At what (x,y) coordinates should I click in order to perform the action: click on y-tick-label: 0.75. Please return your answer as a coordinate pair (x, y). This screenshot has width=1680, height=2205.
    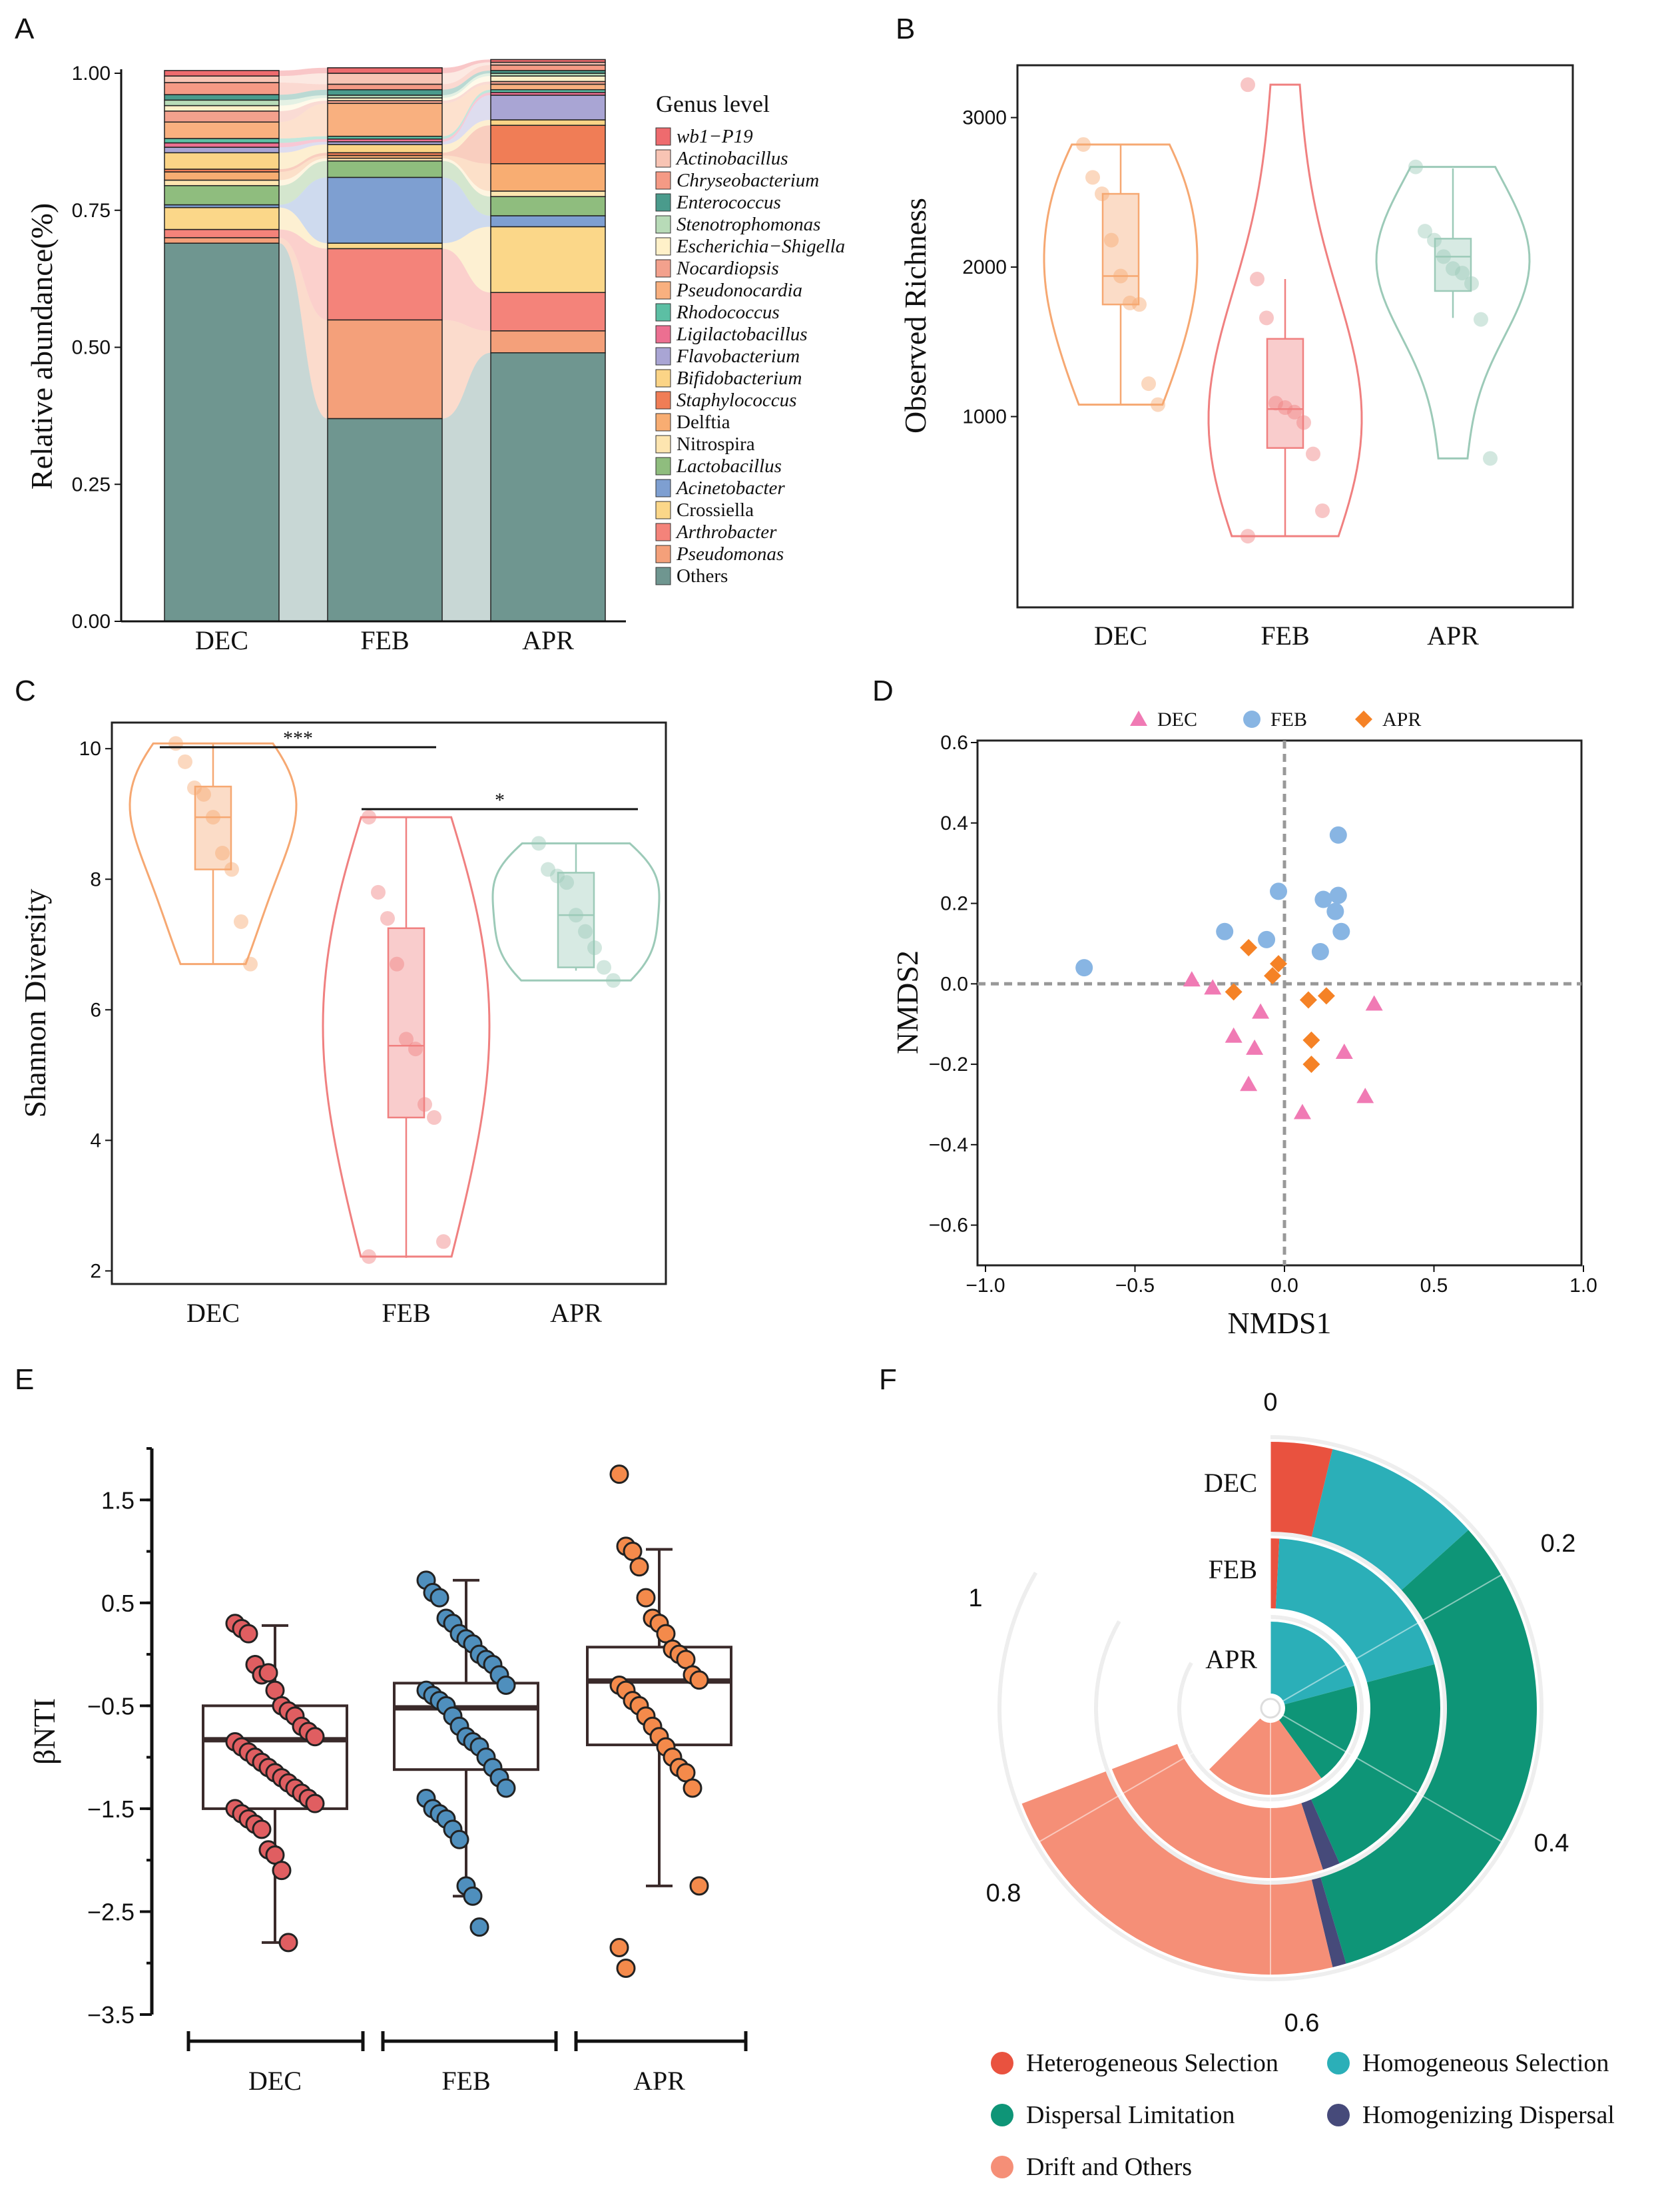
    Looking at the image, I should click on (92, 211).